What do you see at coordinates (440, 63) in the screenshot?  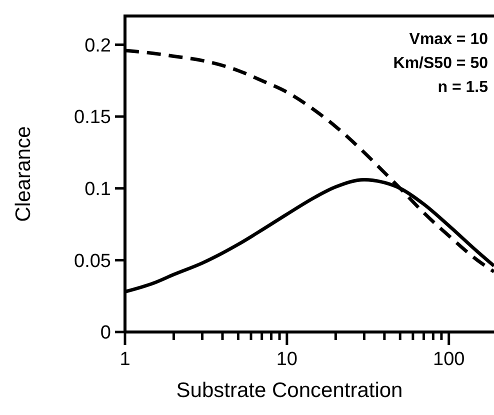 I see `annotation: Km/S50 = 50` at bounding box center [440, 63].